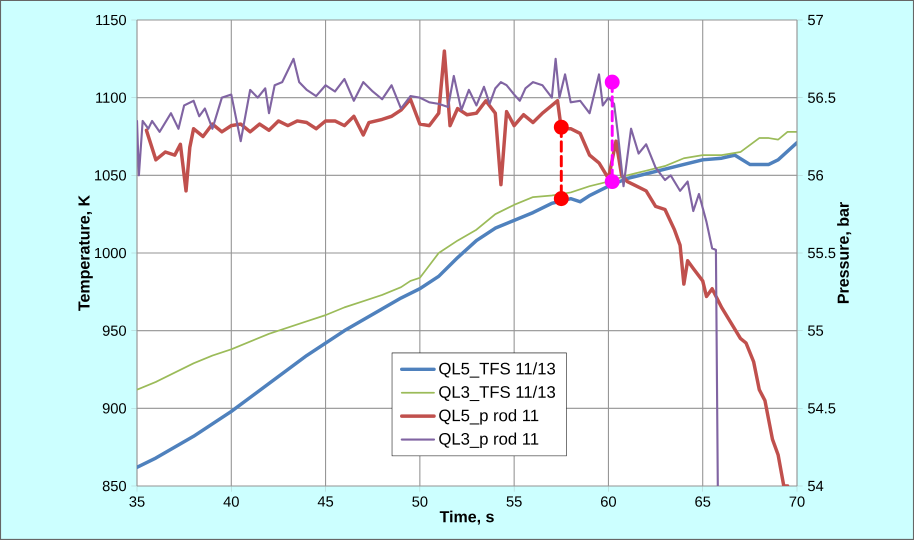 The image size is (914, 540). Describe the element at coordinates (822, 408) in the screenshot. I see `y2-tick-label: 54.5` at that location.